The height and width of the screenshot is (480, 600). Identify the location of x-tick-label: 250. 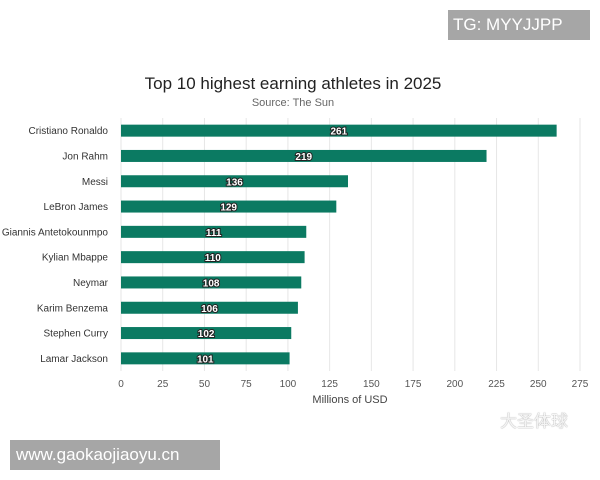
(538, 384).